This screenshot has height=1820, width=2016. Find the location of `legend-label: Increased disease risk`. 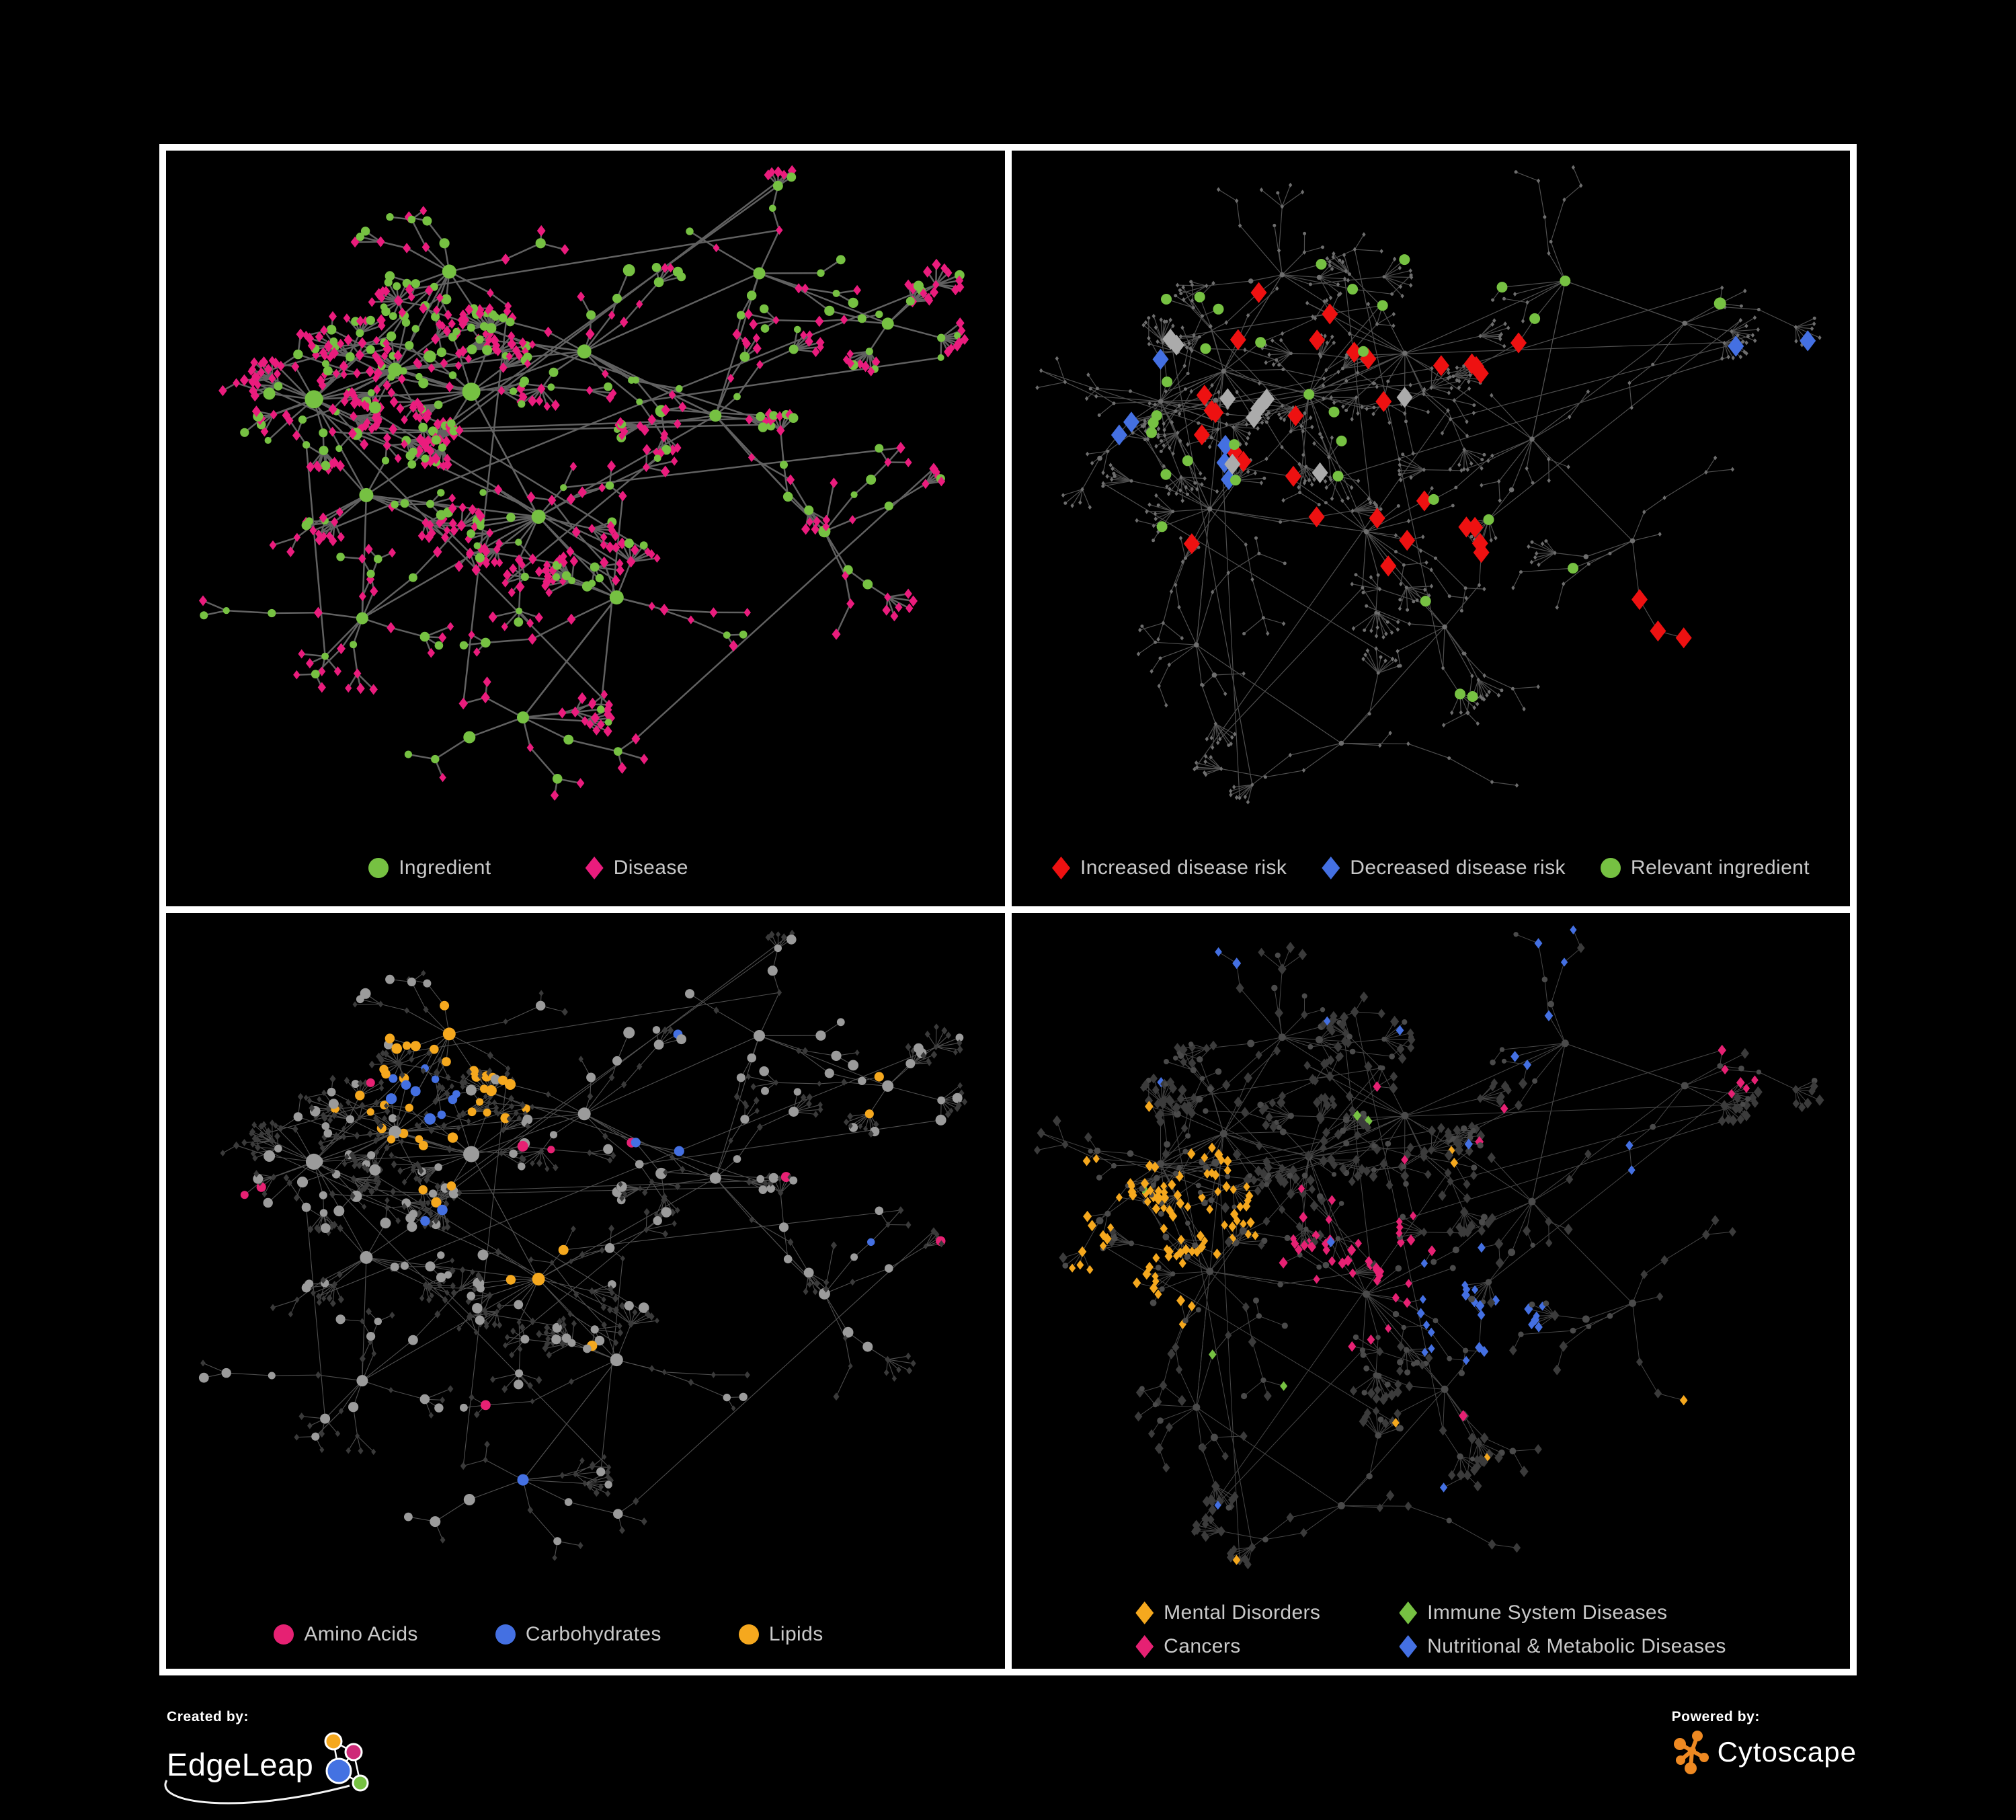

legend-label: Increased disease risk is located at coordinates (1183, 868).